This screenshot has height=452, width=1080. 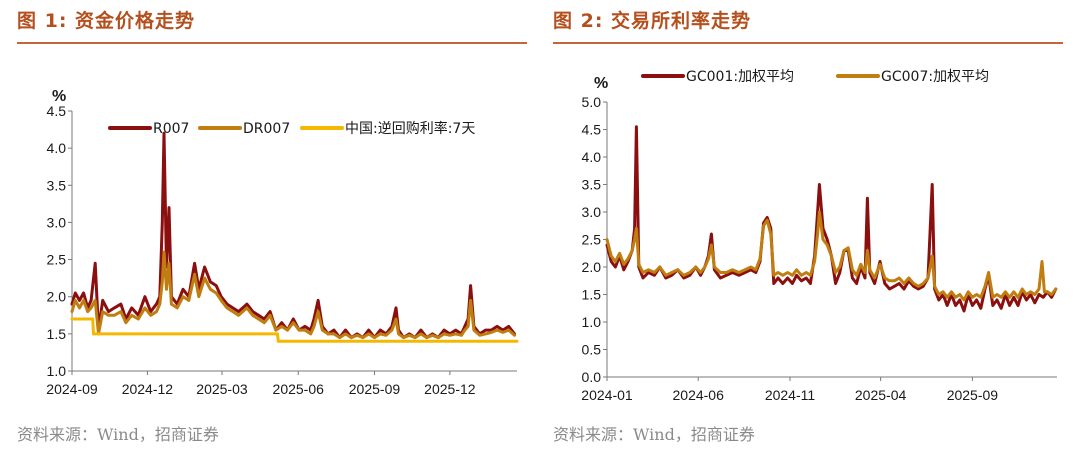 What do you see at coordinates (57, 185) in the screenshot?
I see `chart-1-y-tick-label: 3.5` at bounding box center [57, 185].